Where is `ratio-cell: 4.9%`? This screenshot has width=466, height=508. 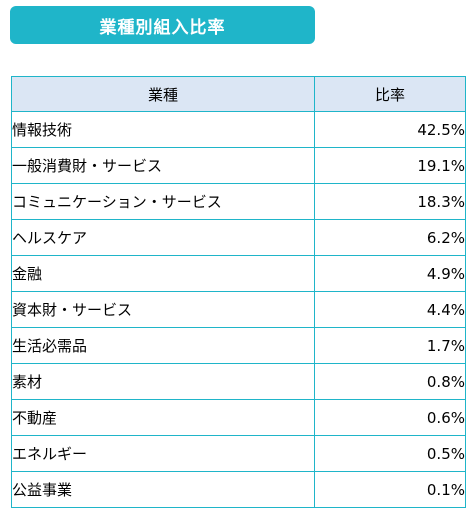
ratio-cell: 4.9% is located at coordinates (390, 273).